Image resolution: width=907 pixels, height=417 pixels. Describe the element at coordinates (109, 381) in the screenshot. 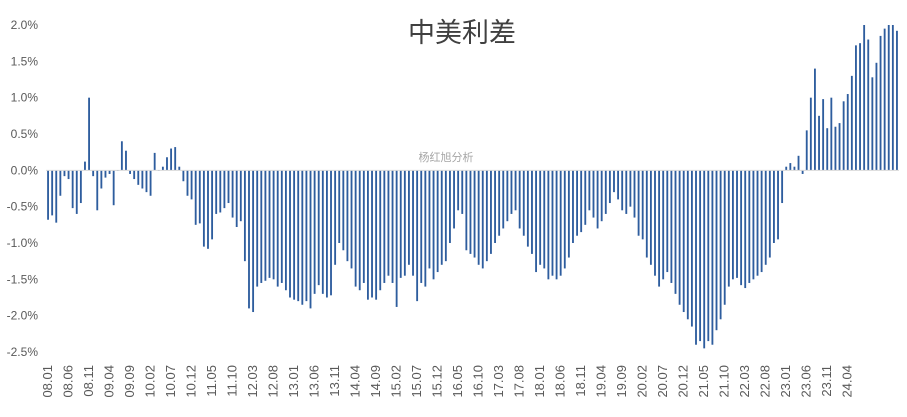

I see `x-tick-label: 09.04` at that location.